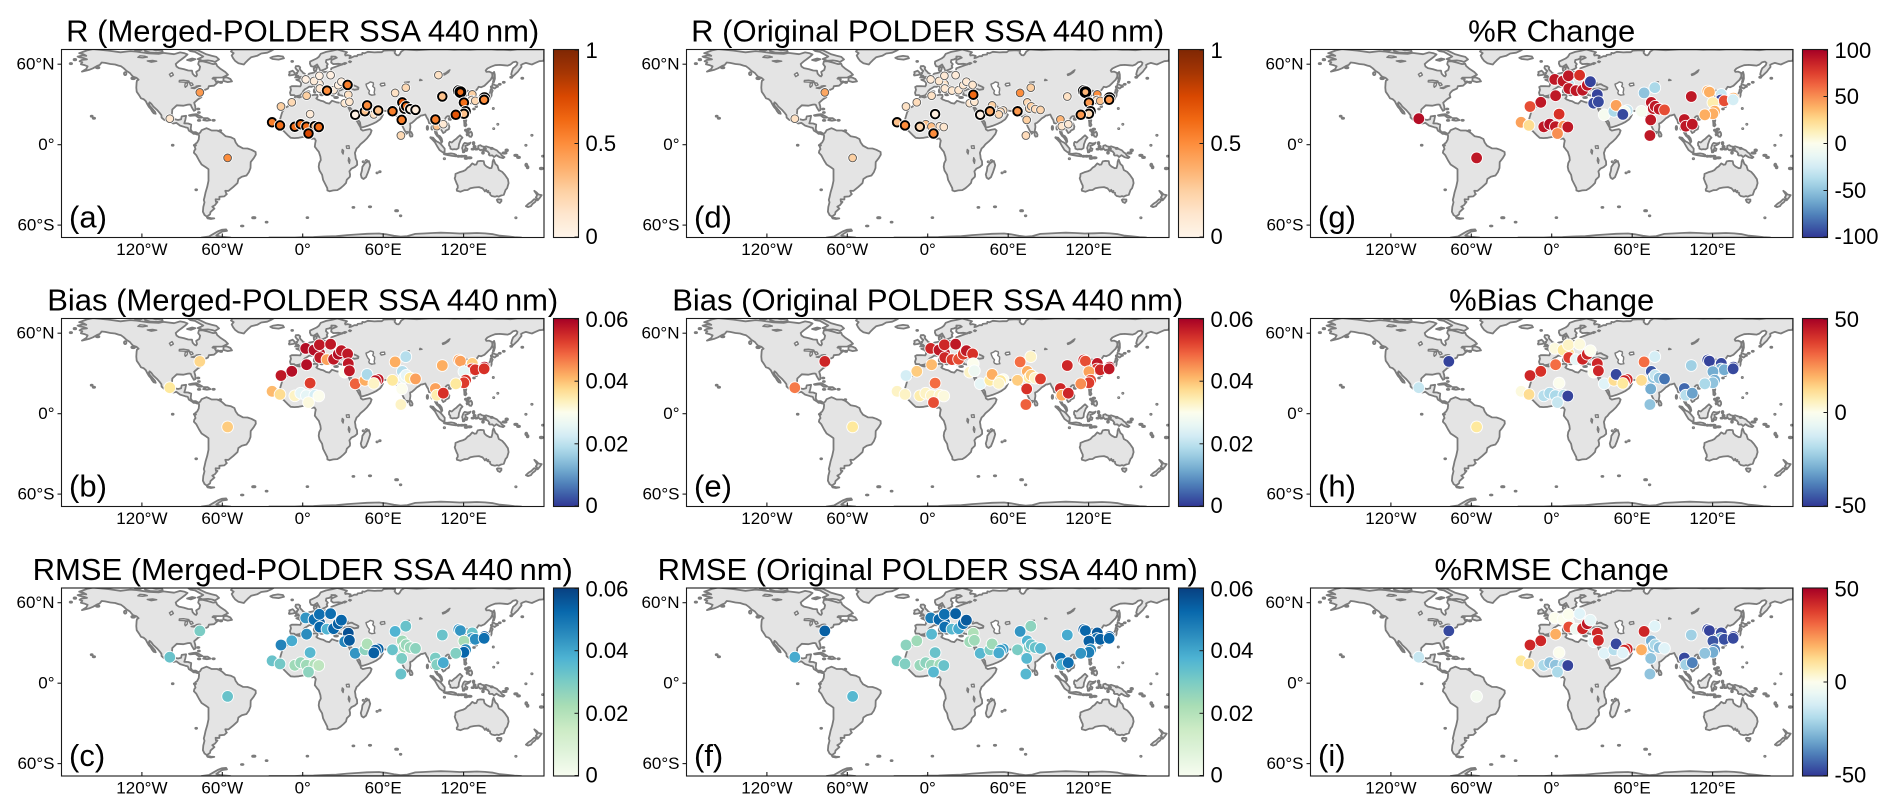 This screenshot has height=812, width=1892. I want to click on svg-text: (f), so click(708, 755).